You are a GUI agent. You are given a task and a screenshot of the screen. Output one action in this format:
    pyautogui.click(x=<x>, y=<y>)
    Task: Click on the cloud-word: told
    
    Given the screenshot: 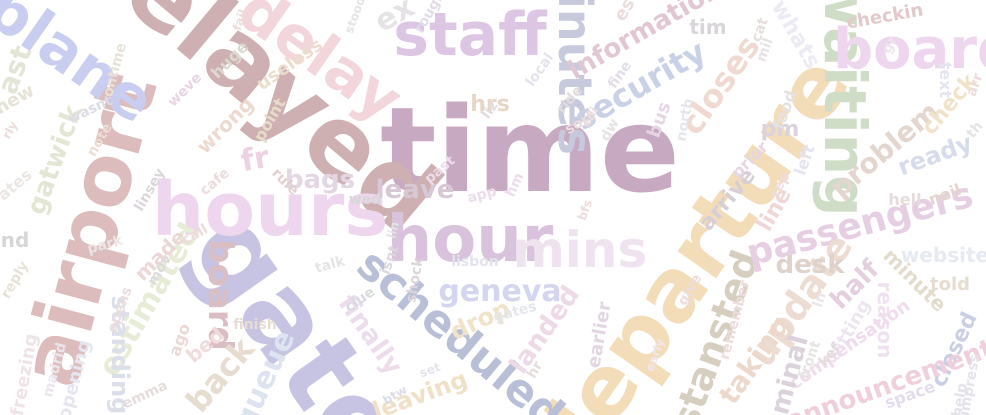 What is the action you would take?
    pyautogui.click(x=950, y=284)
    